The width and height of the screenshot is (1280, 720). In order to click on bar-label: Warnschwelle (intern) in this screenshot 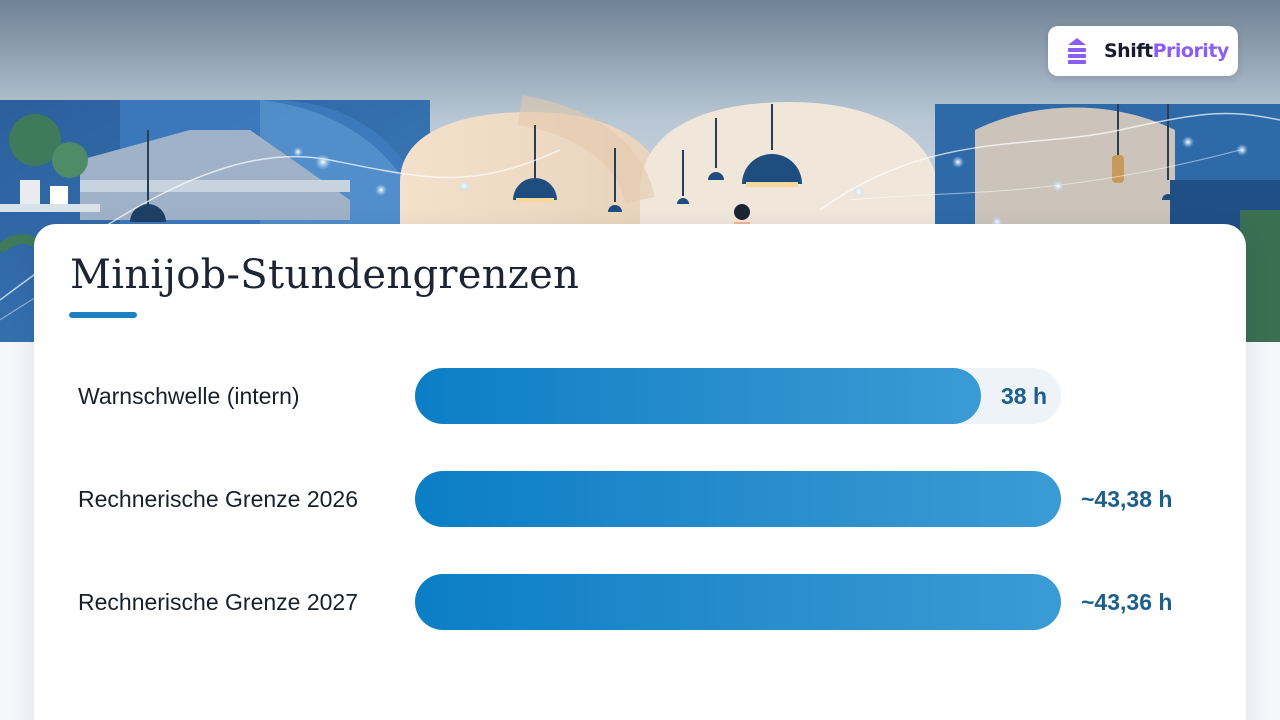, I will do `click(189, 396)`.